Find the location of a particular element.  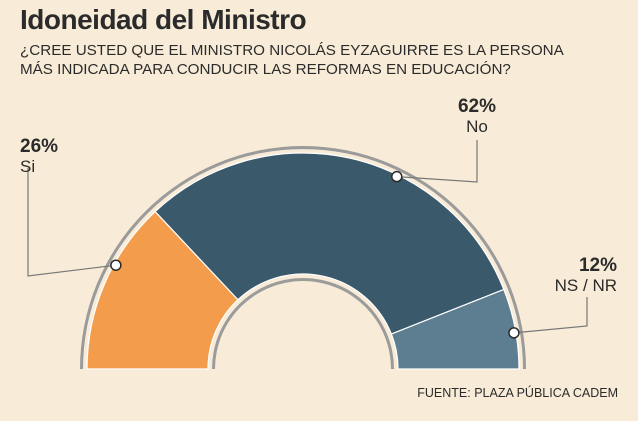

slice-value-label: 12% is located at coordinates (598, 265).